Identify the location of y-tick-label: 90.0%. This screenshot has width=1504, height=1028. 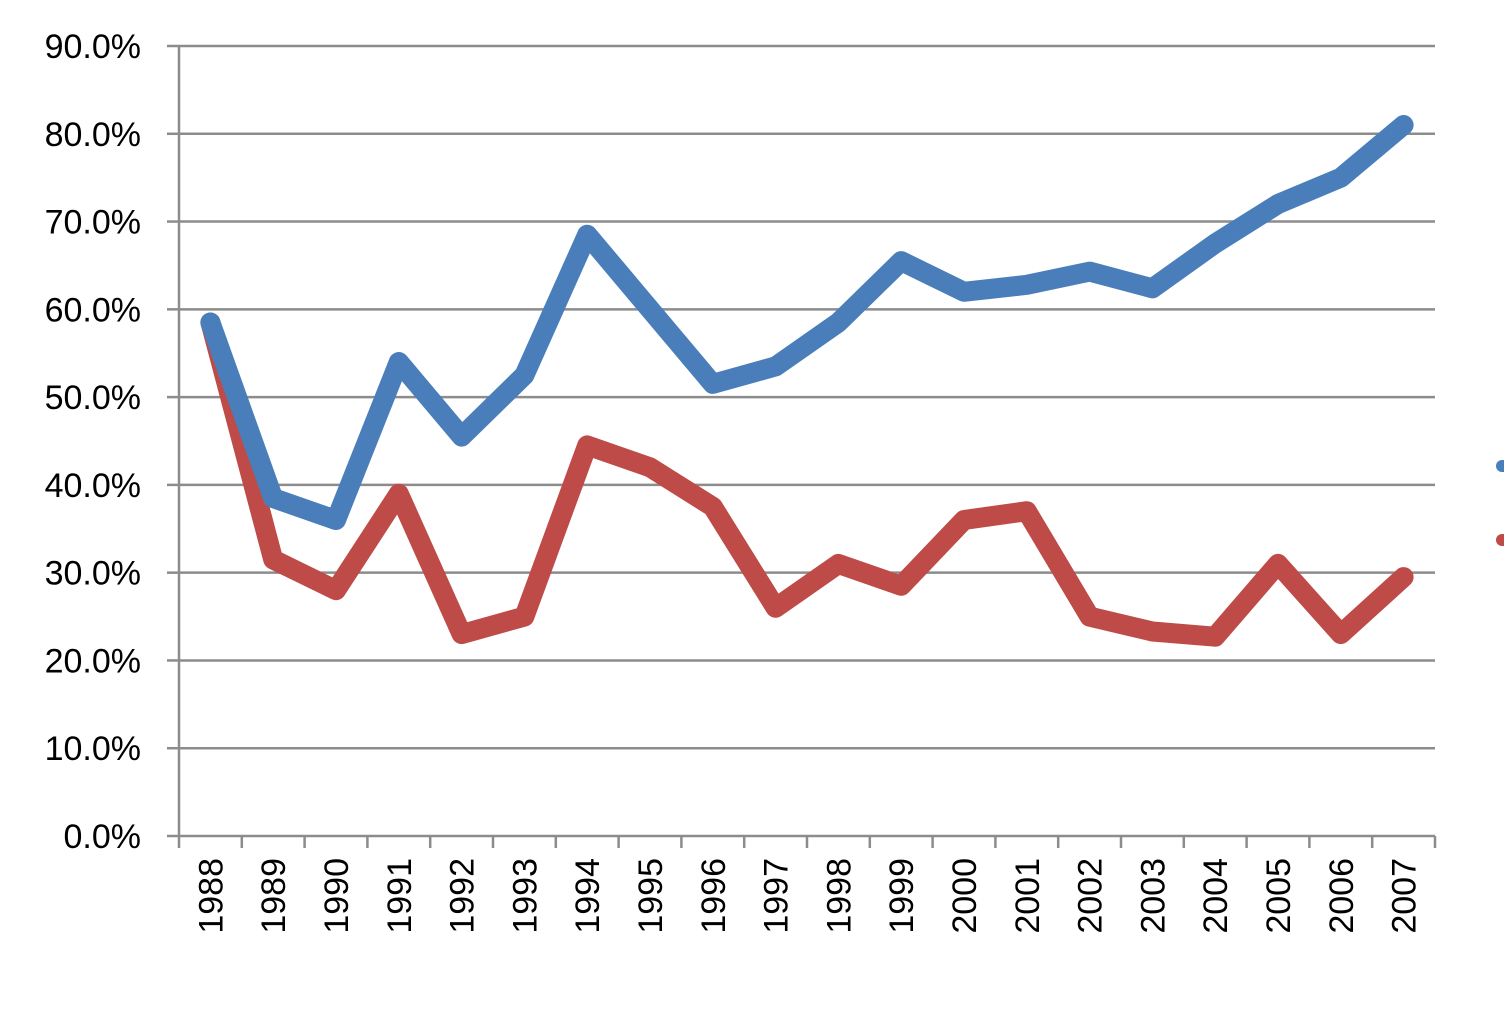
(93, 47).